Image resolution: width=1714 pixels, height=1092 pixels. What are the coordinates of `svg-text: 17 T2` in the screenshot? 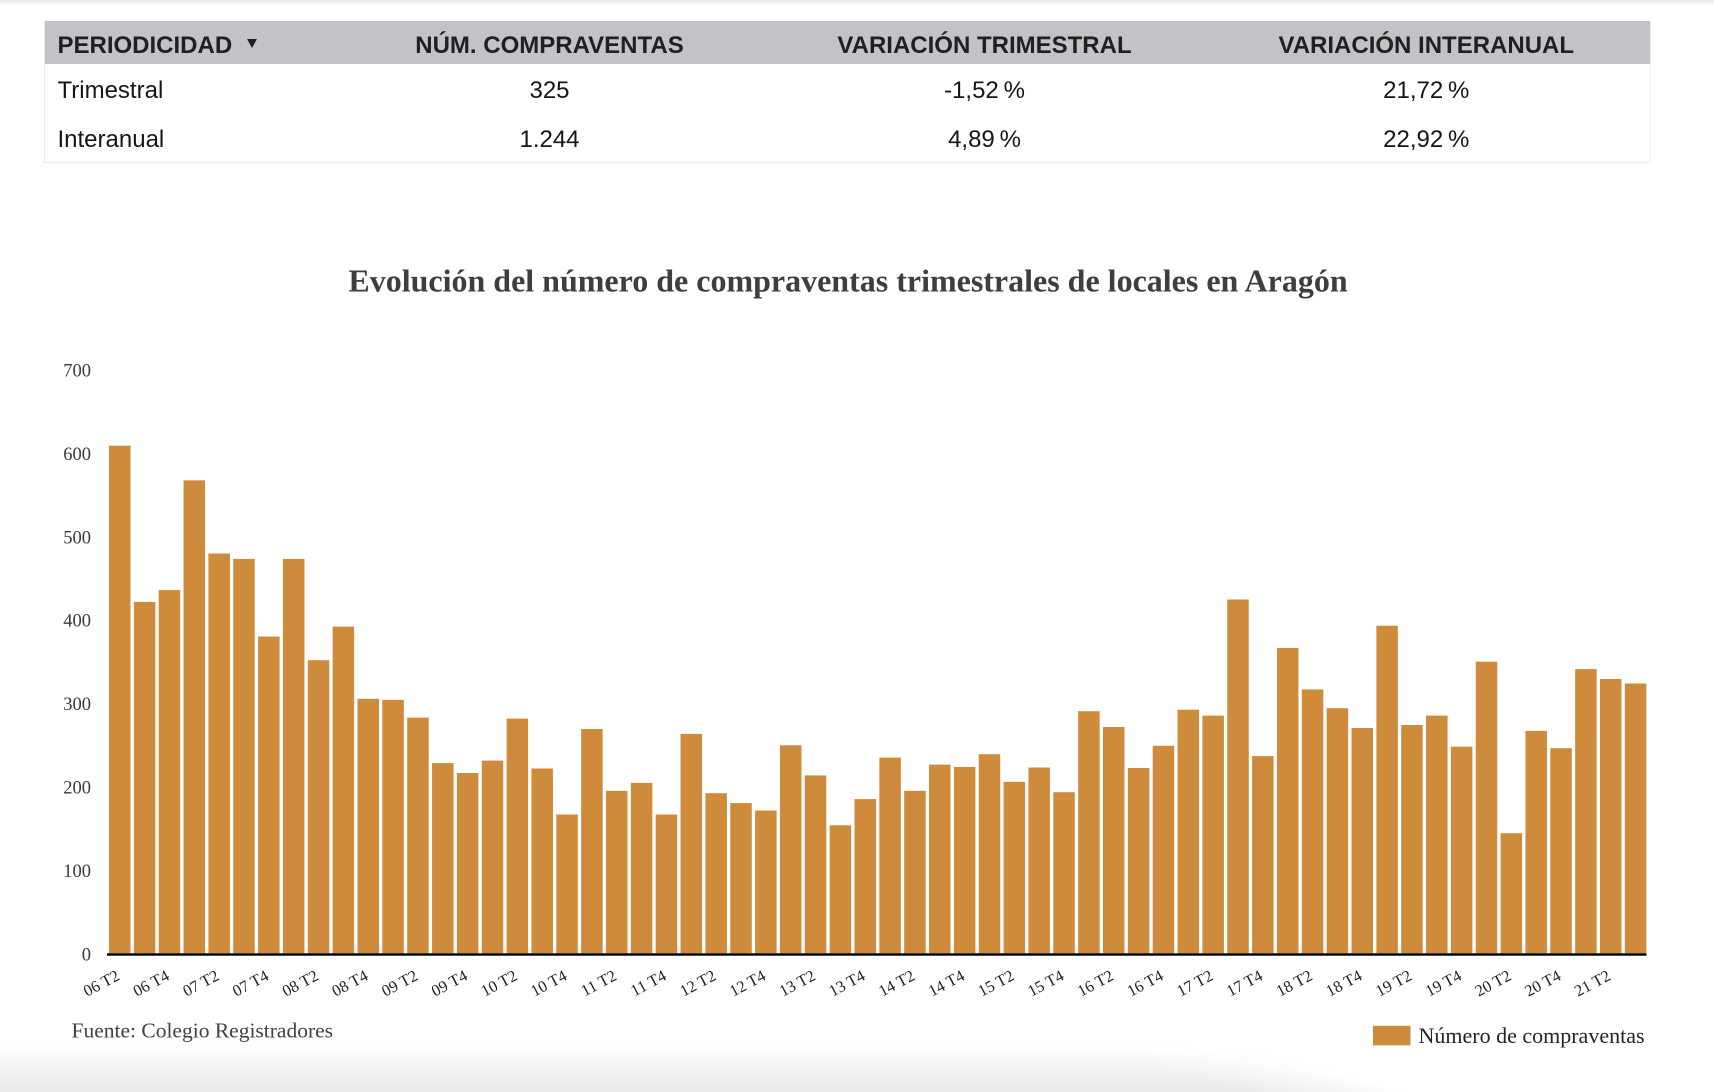 It's located at (1194, 983).